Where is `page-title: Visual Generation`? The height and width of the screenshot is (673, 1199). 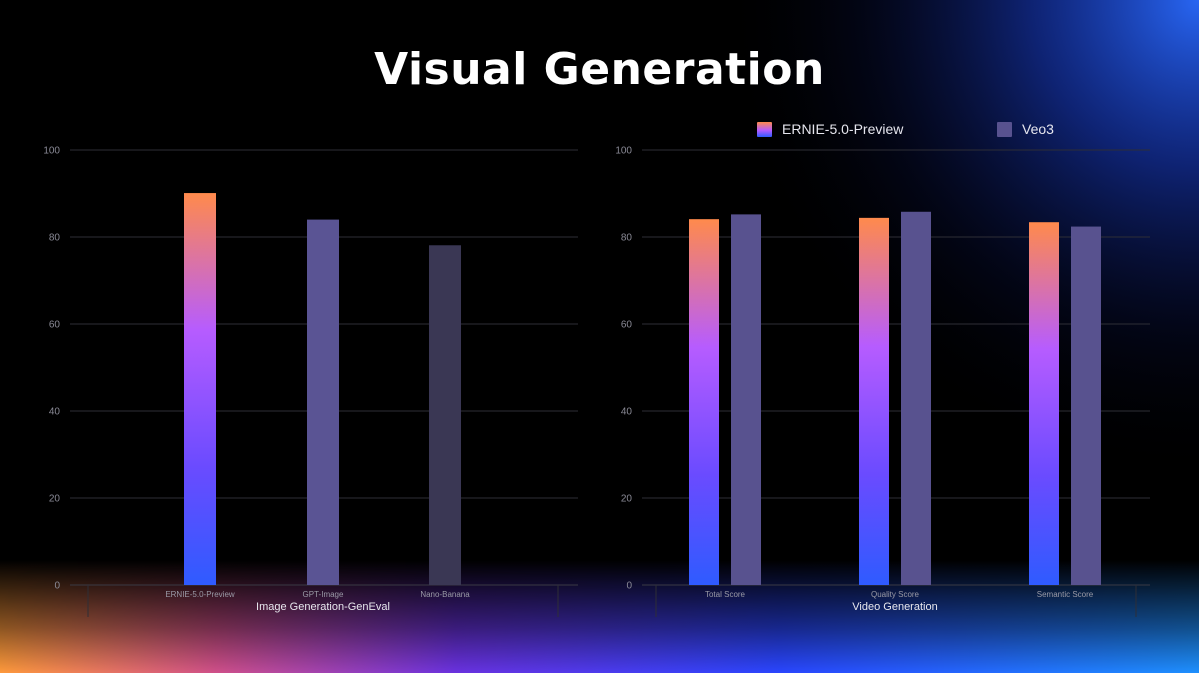
page-title: Visual Generation is located at coordinates (599, 69).